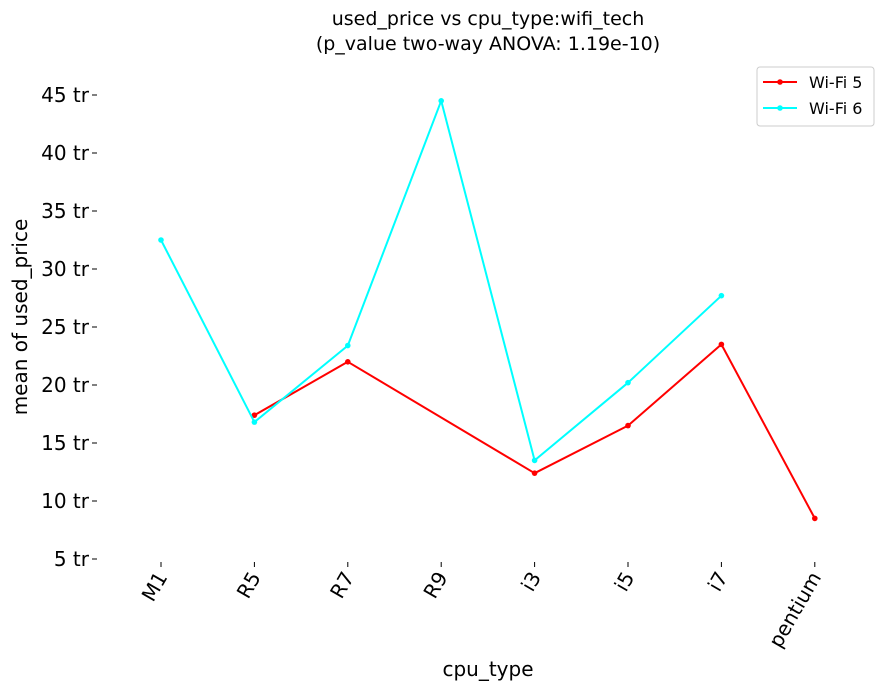 The width and height of the screenshot is (889, 690). I want to click on legend-label: Wi-Fi 6, so click(835, 108).